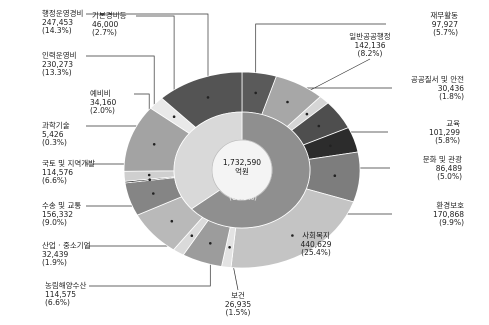 The height and width of the screenshot is (325, 489). Describe the element at coordinates (58, 172) in the screenshot. I see `label-value: 114,576` at that location.